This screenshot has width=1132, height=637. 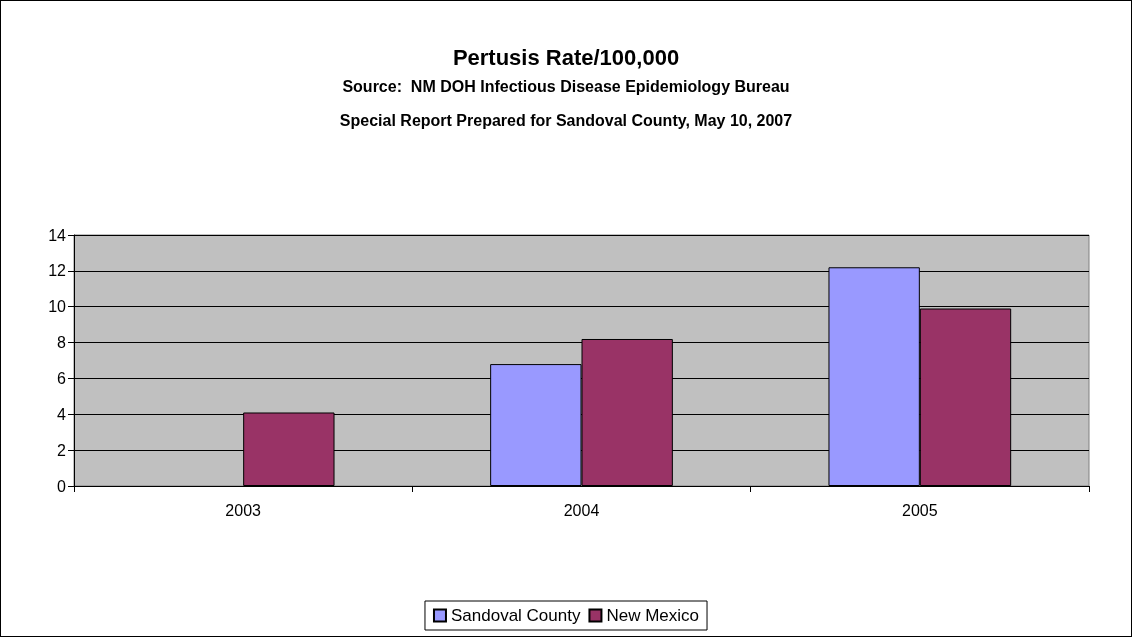 What do you see at coordinates (57, 307) in the screenshot?
I see `y-tick-label: 10` at bounding box center [57, 307].